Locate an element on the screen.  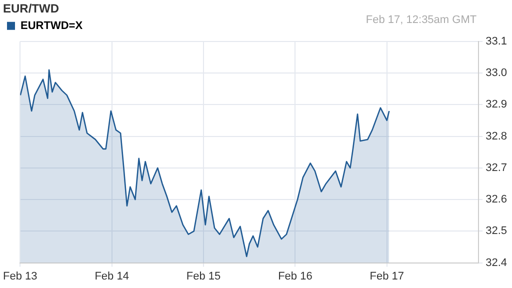
y-tick-label: 32.7 is located at coordinates (497, 168).